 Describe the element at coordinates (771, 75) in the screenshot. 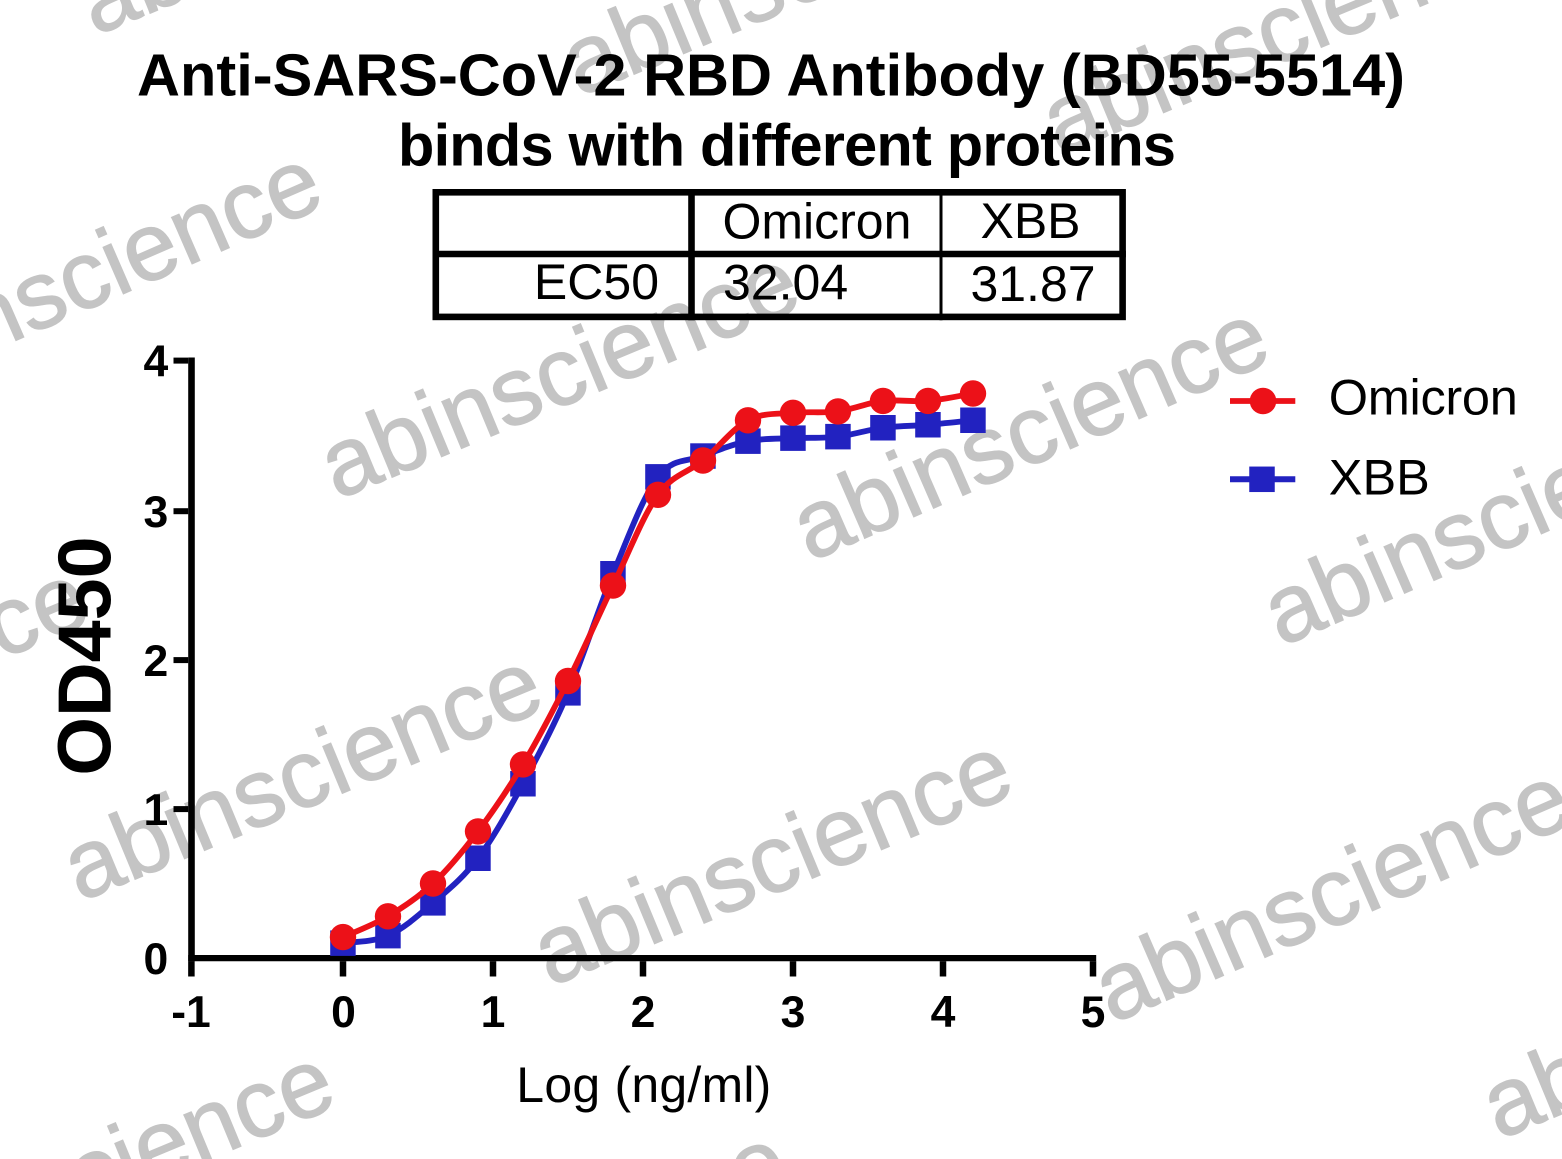

I see `svg-text:Anti-SARS-CoV-2 RBD Antibody (: Anti-SARS-CoV-2 RBD Antibody (BD55-5514)` at that location.